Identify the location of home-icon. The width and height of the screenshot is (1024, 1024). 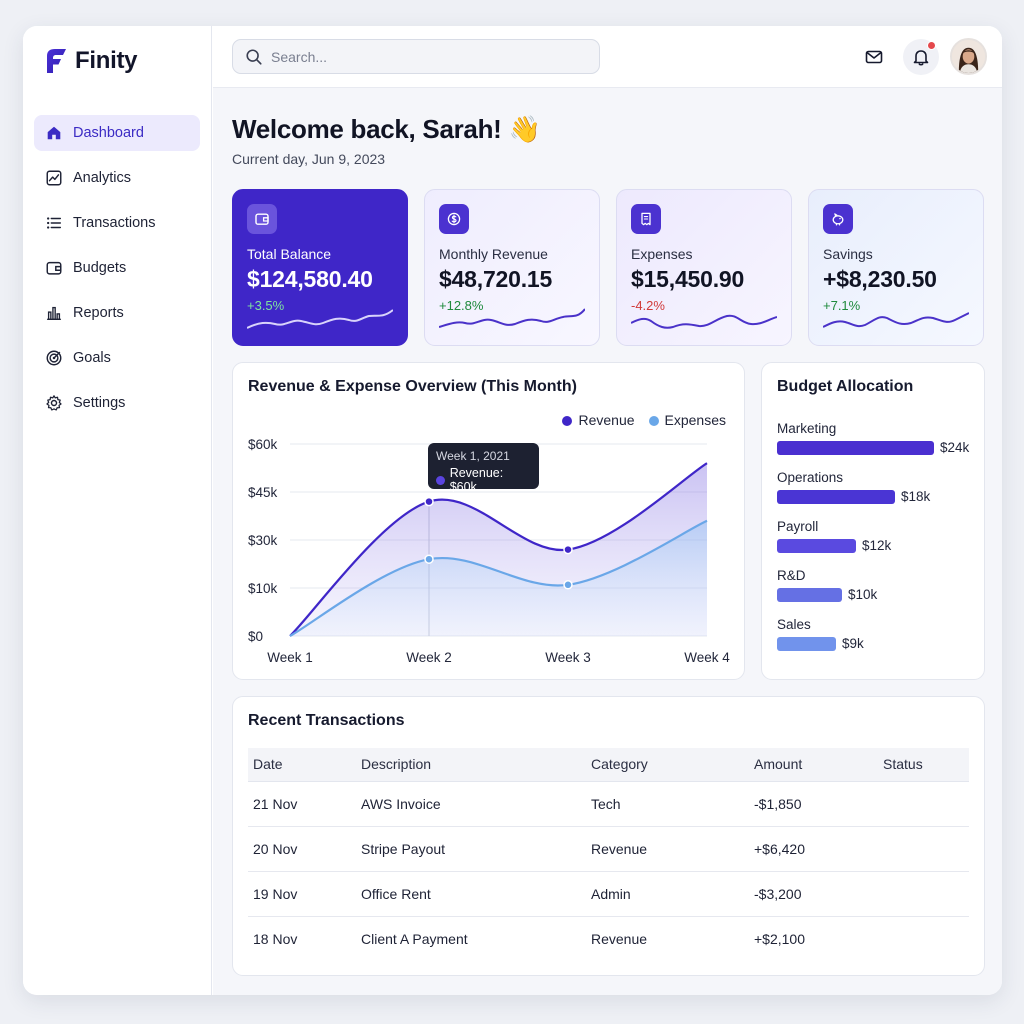
(54, 133).